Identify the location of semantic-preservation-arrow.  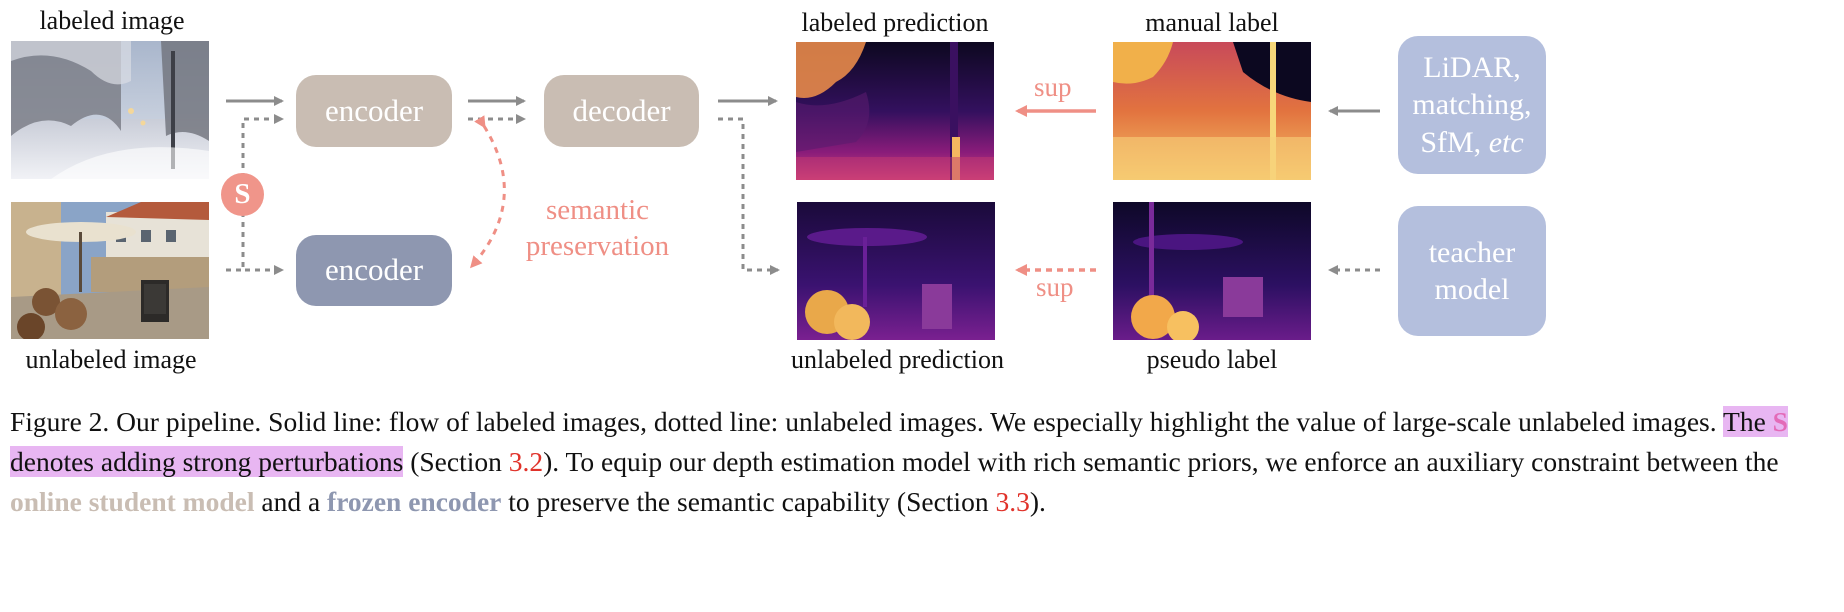
(488, 192).